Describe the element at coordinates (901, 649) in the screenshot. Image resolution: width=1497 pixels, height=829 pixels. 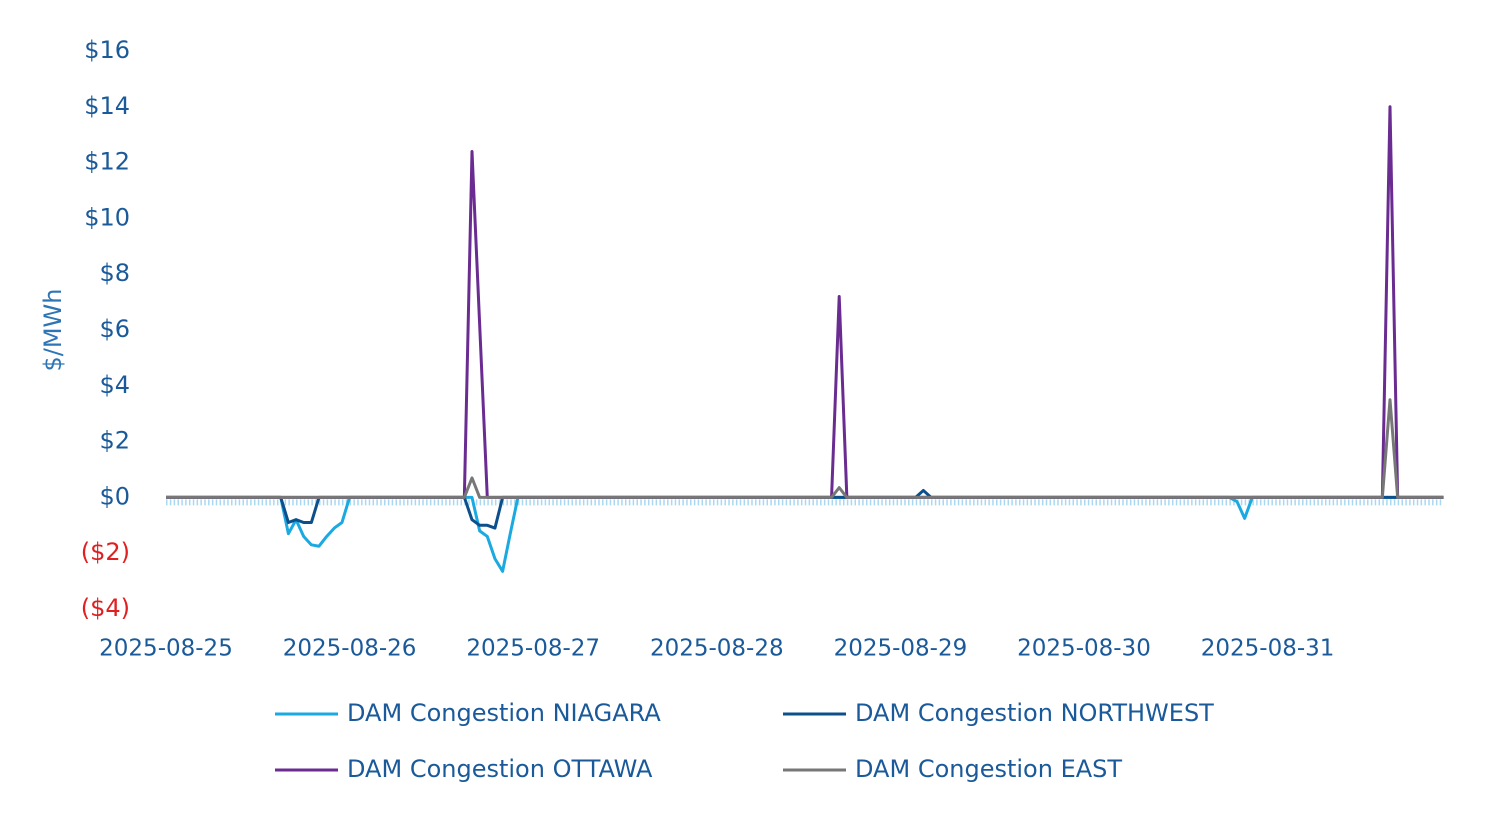
I see `x-tick-label: 2025-08-29` at that location.